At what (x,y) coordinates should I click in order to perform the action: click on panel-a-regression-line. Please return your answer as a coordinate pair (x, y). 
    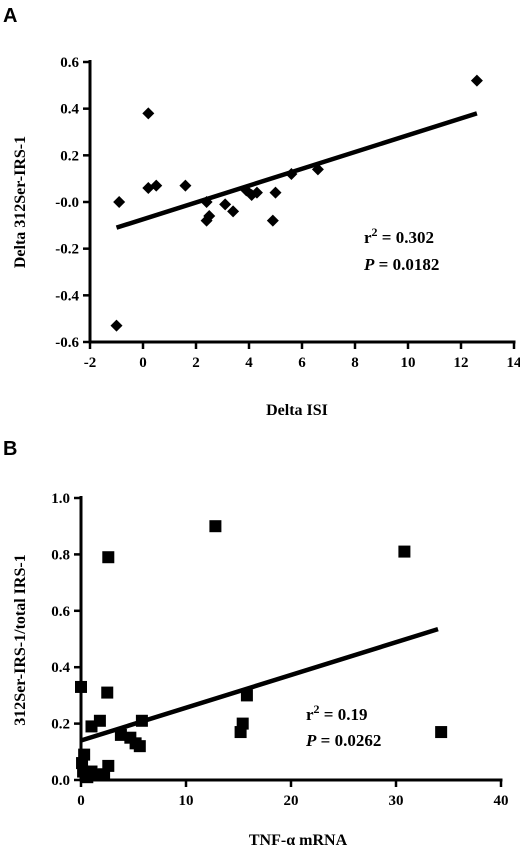
    Looking at the image, I should click on (296, 170).